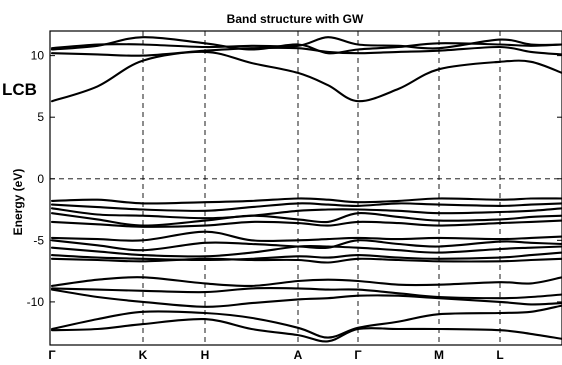 Image resolution: width=562 pixels, height=365 pixels. Describe the element at coordinates (38, 240) in the screenshot. I see `y-tick-label: -5` at that location.